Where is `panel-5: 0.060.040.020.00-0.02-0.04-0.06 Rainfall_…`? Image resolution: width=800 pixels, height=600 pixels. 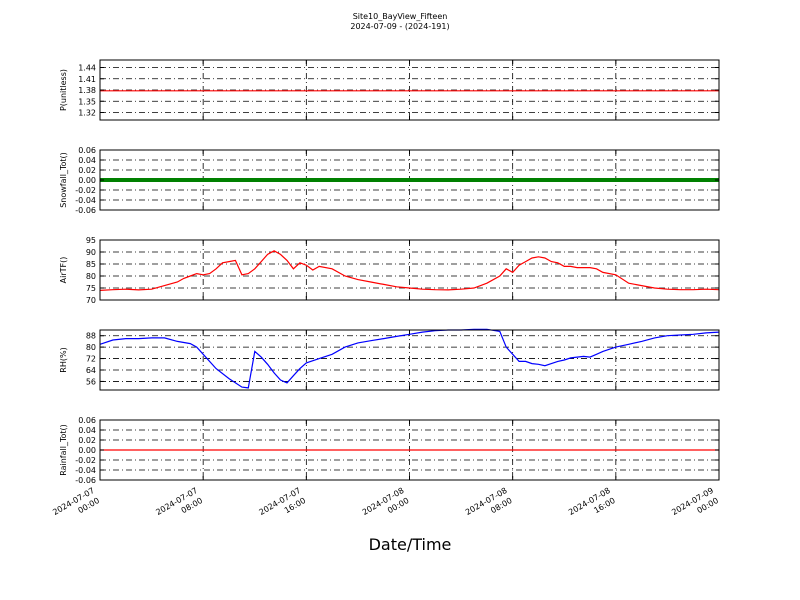
panel-5: 0.060.040.020.00-0.02-0.04-0.06 Rainfall_… is located at coordinates (389, 450).